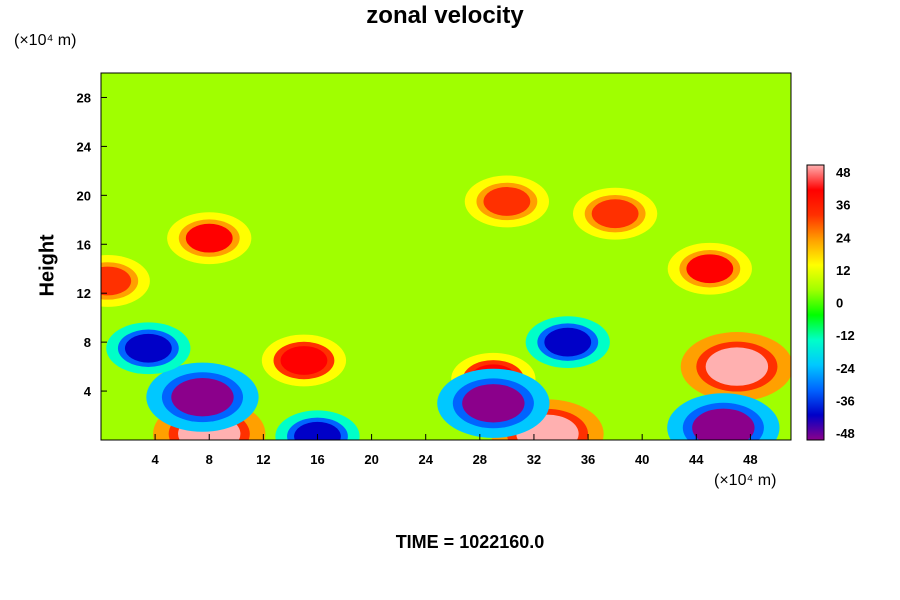 Image resolution: width=900 pixels, height=600 pixels. Describe the element at coordinates (209, 459) in the screenshot. I see `x-tick-label: 8` at that location.